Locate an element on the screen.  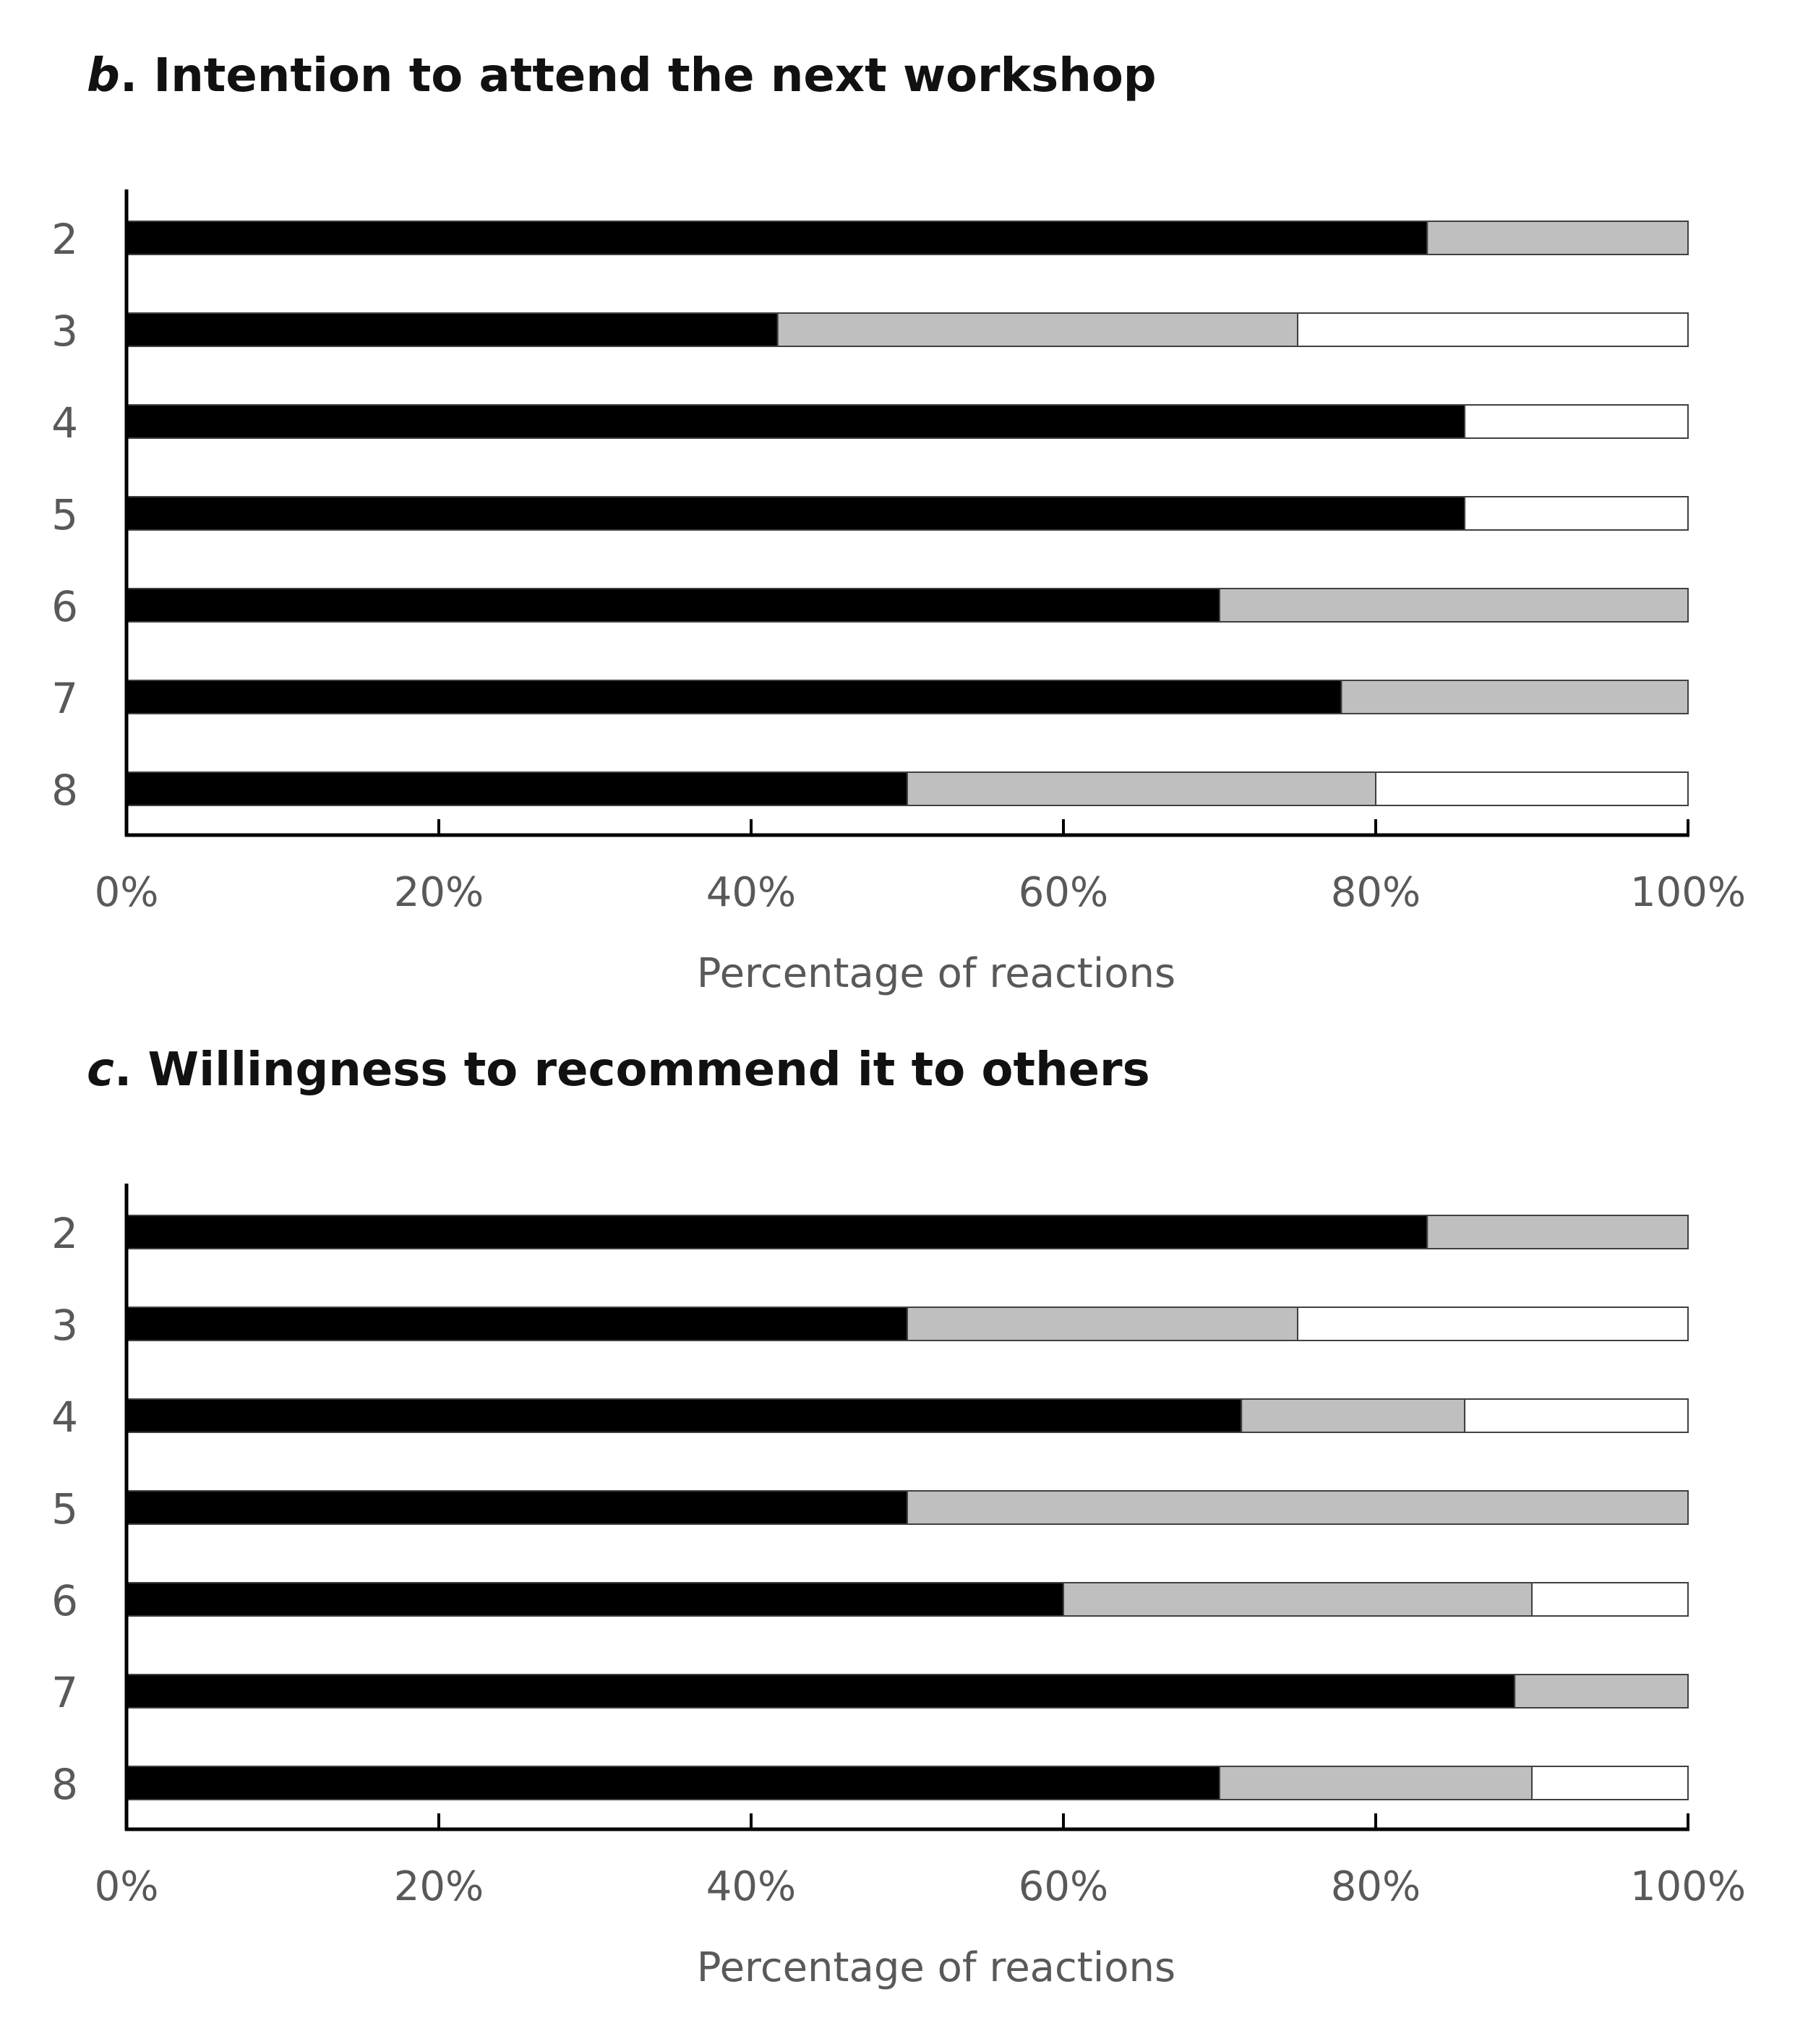
panel-letter: c is located at coordinates (100, 1070).